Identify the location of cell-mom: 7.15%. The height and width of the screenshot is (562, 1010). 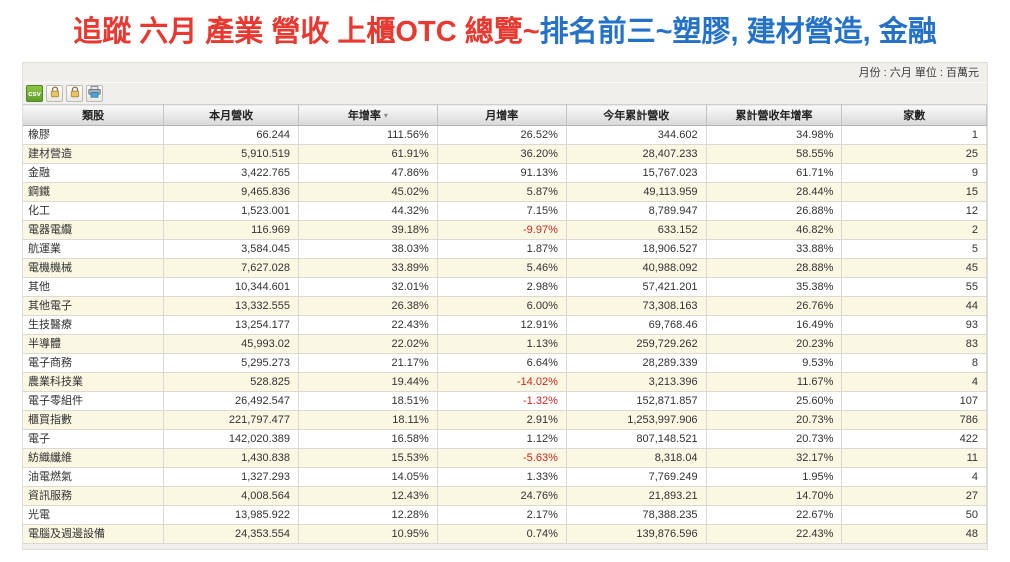
(502, 211).